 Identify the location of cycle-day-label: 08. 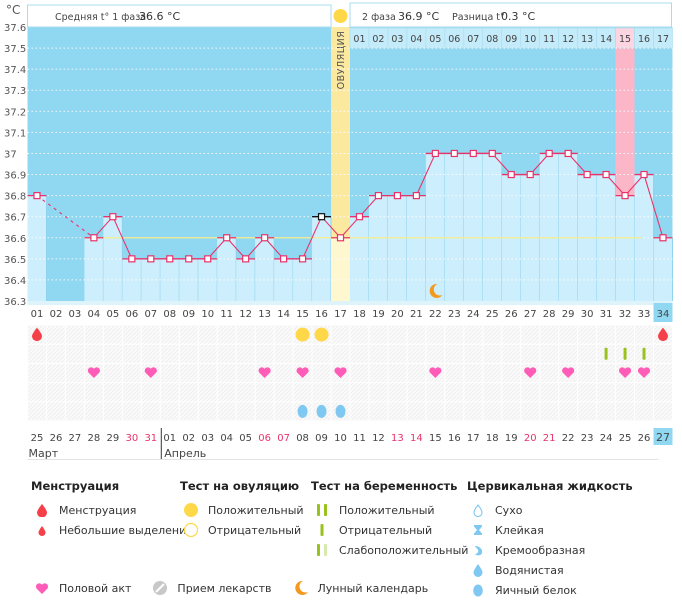
(169, 314).